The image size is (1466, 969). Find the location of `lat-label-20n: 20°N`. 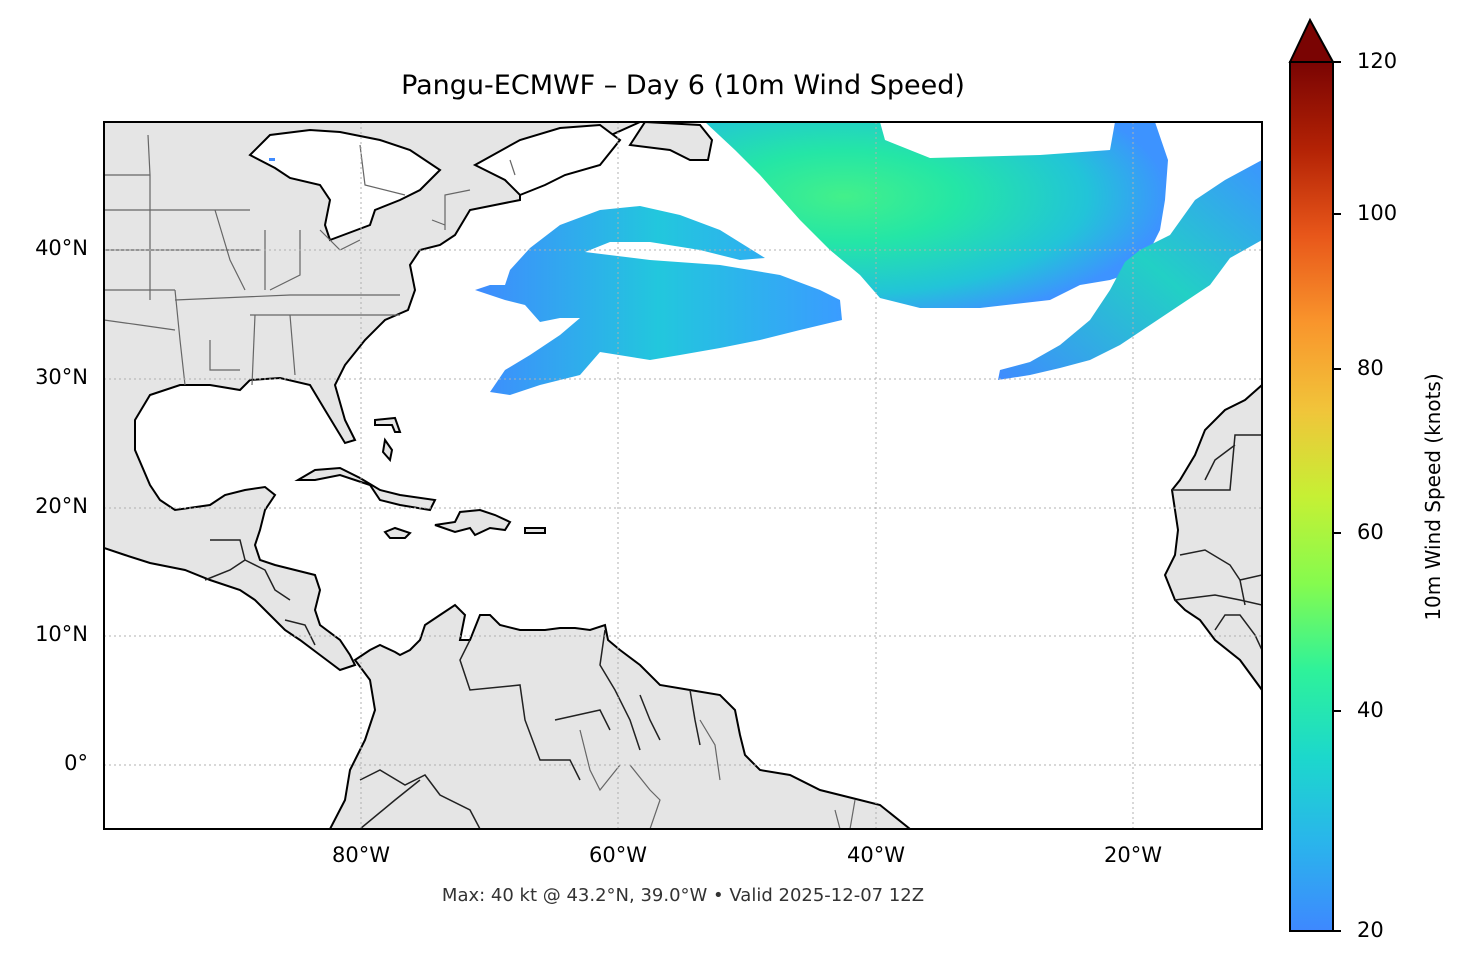

lat-label-20n: 20°N is located at coordinates (61, 506).